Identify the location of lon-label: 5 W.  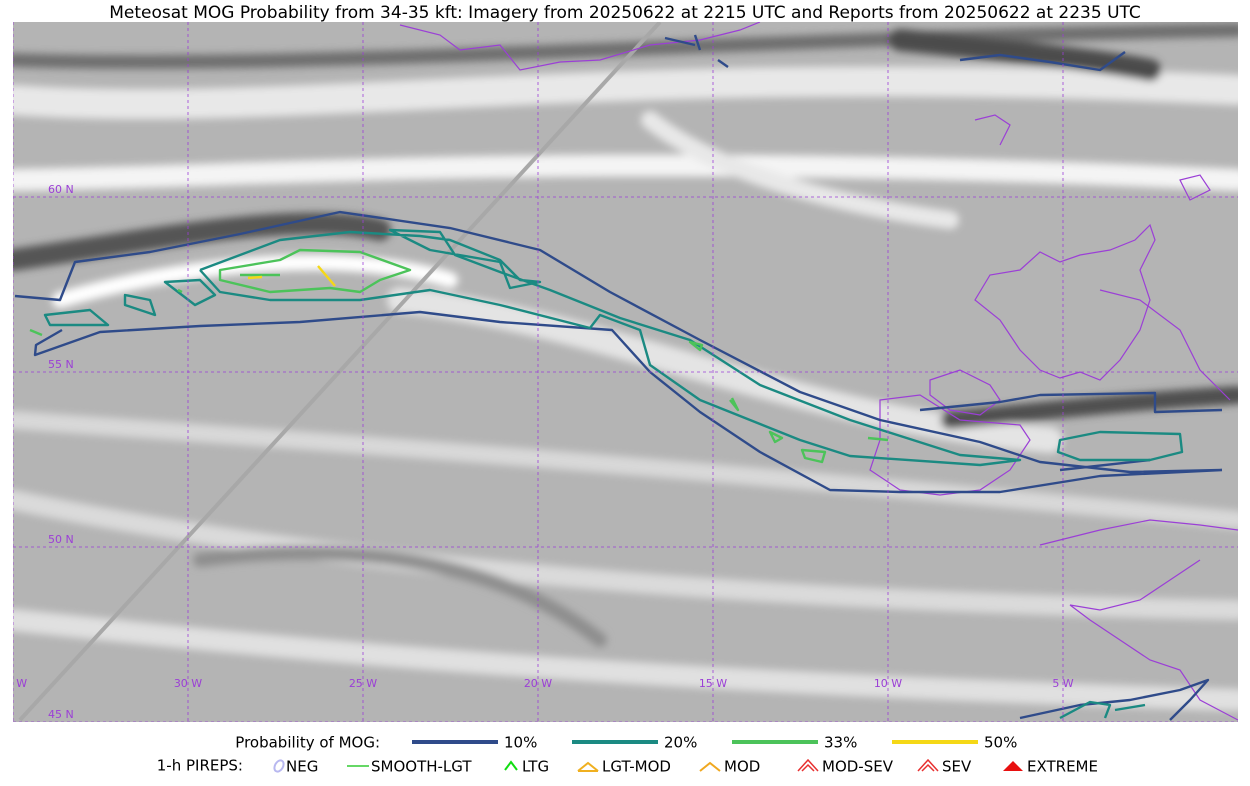
(1062, 683).